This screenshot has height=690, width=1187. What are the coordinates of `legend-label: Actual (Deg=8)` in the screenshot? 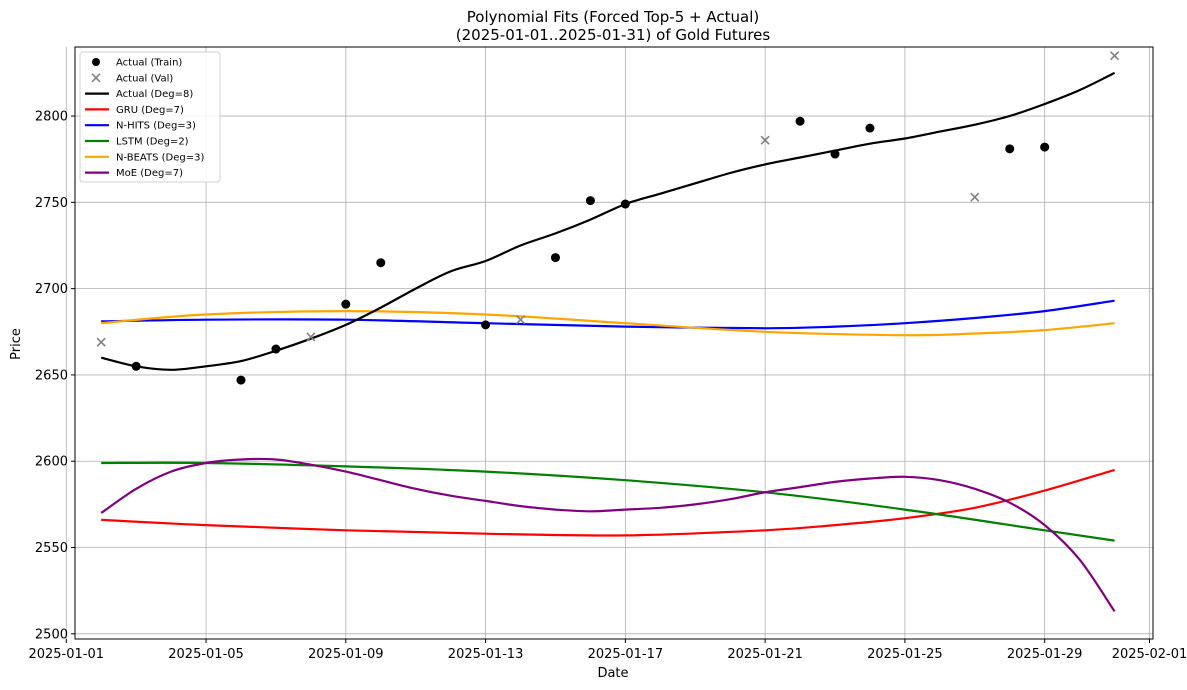 It's located at (154, 94).